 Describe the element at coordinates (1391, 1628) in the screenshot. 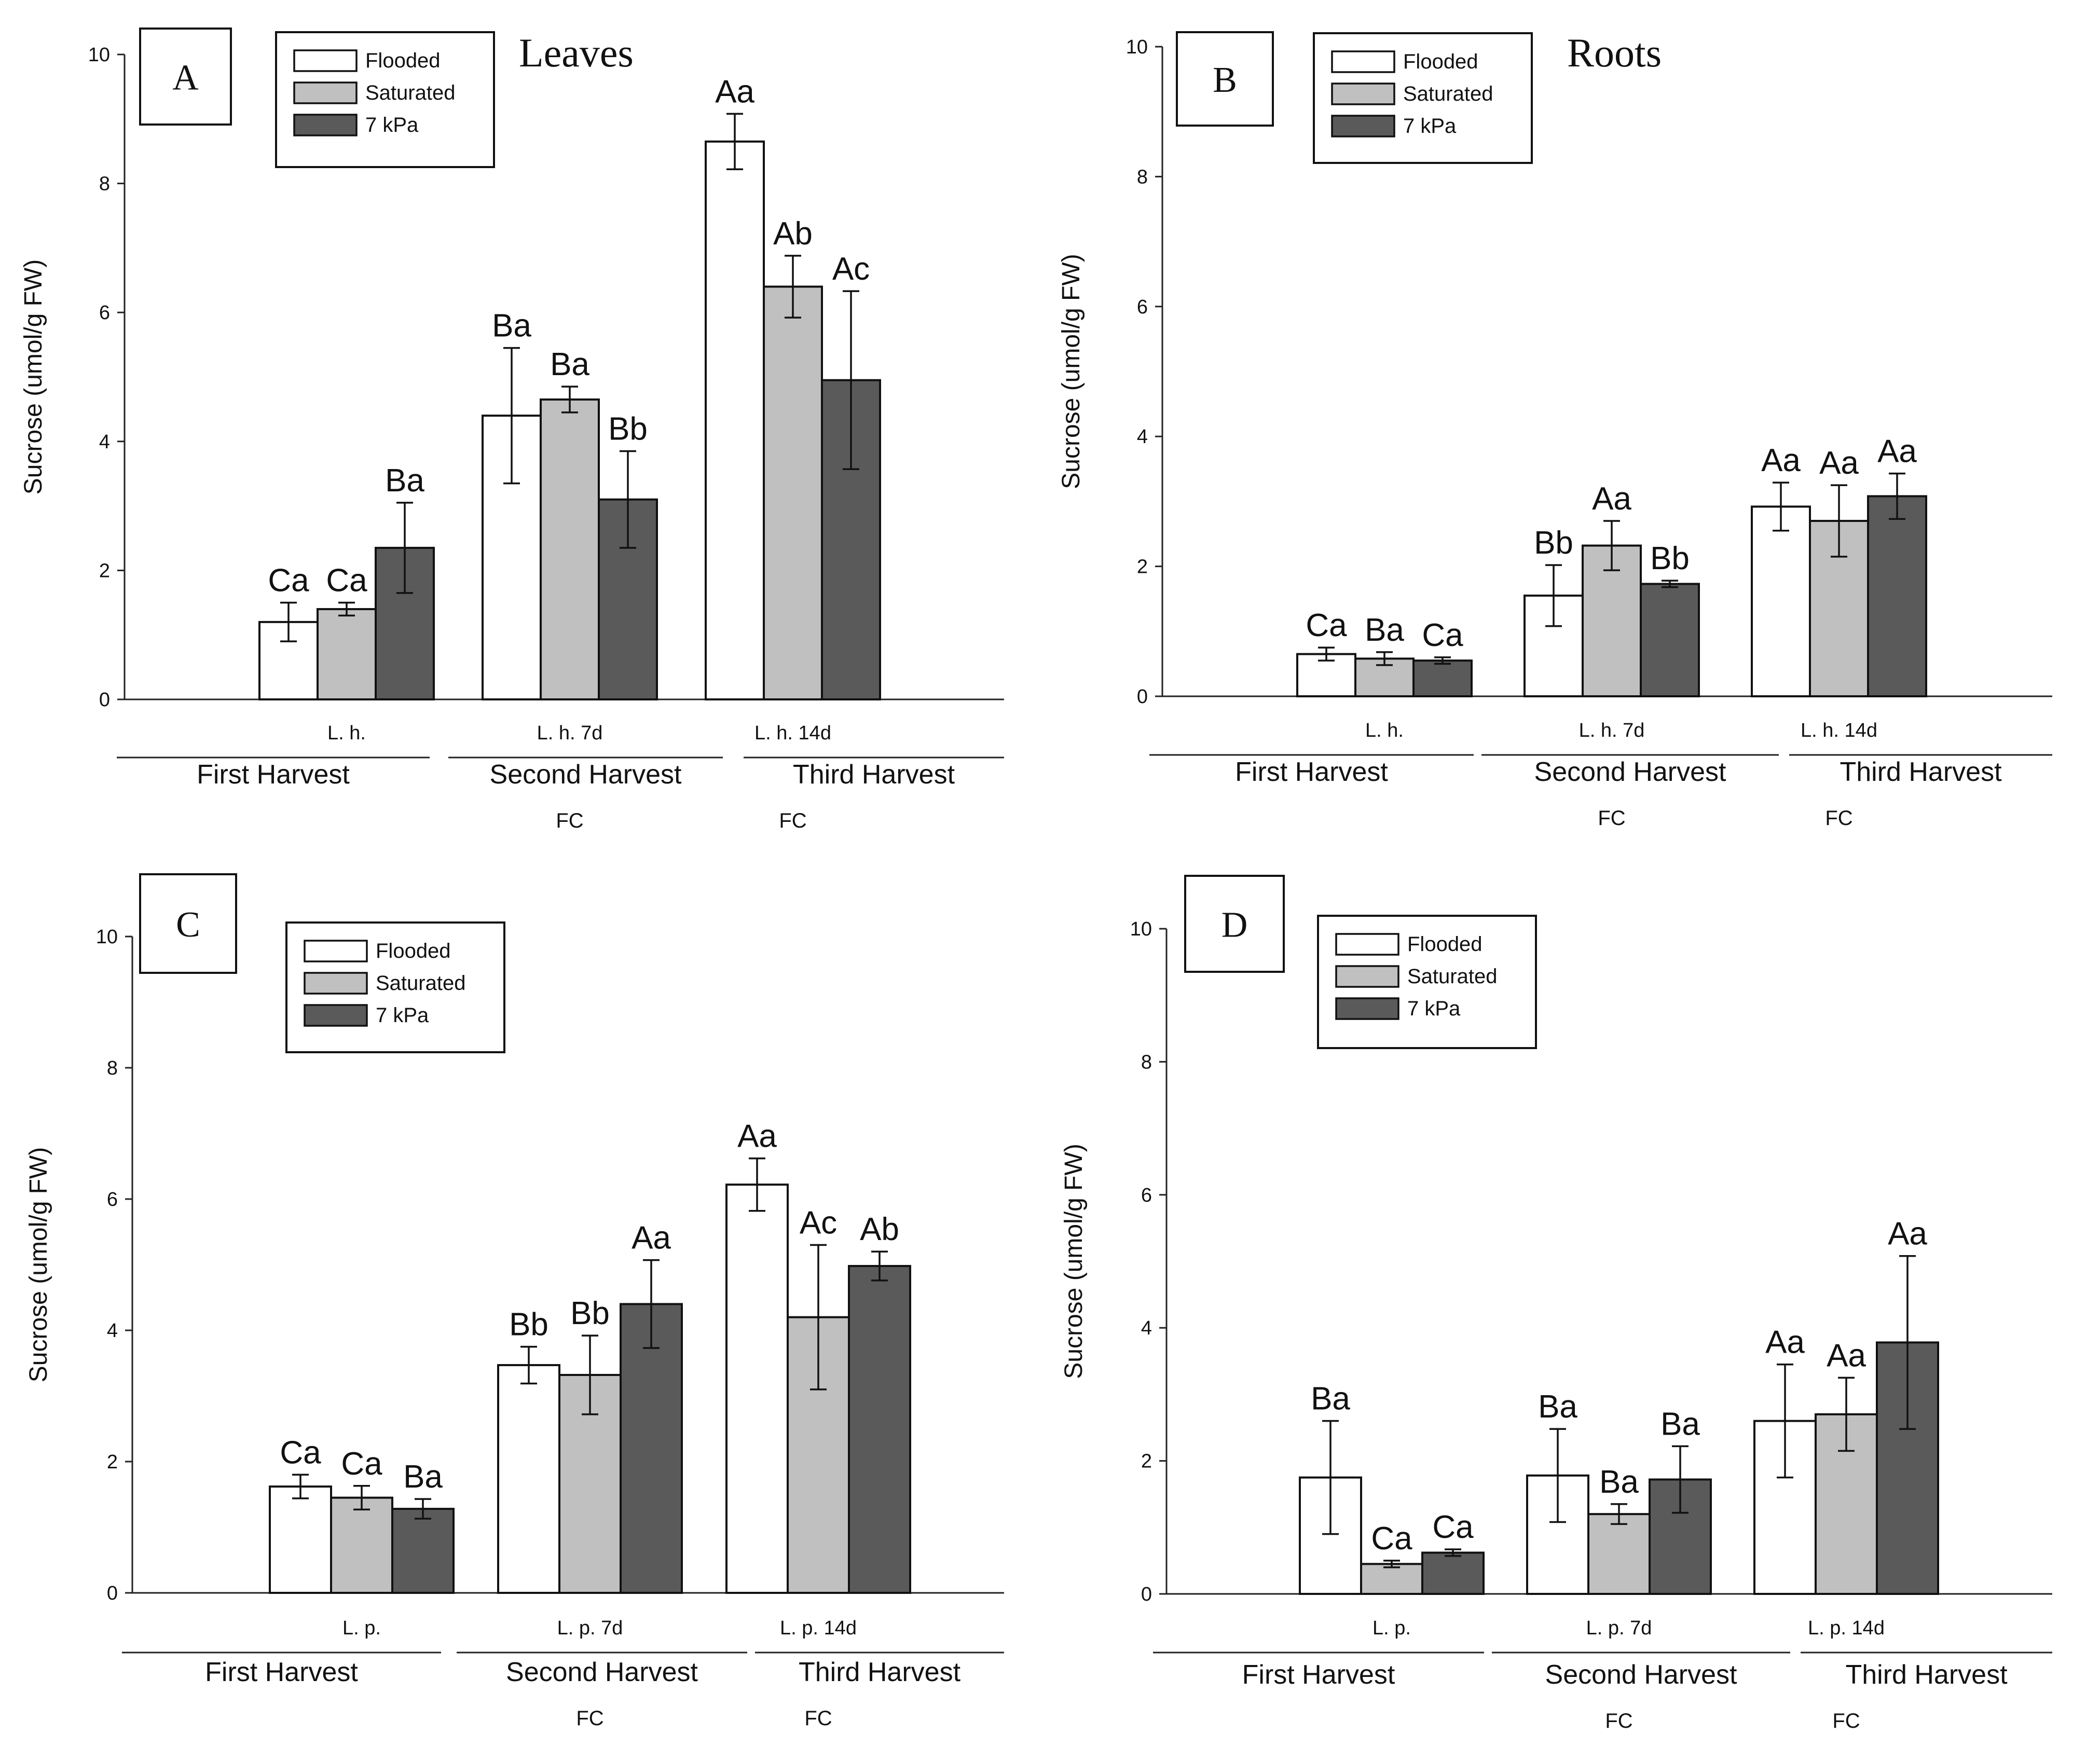

I see `group-label: L. p.` at that location.